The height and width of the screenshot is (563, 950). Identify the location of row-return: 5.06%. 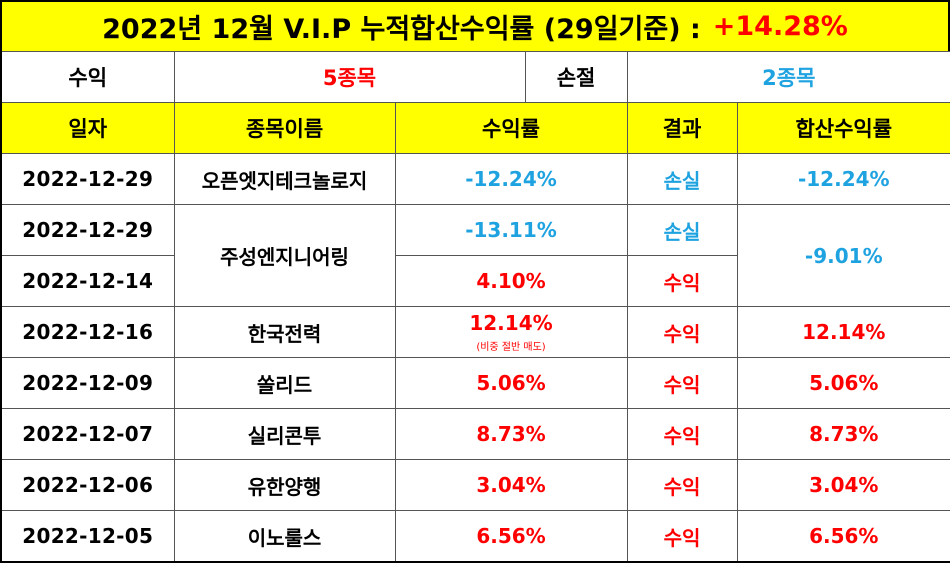
(511, 383).